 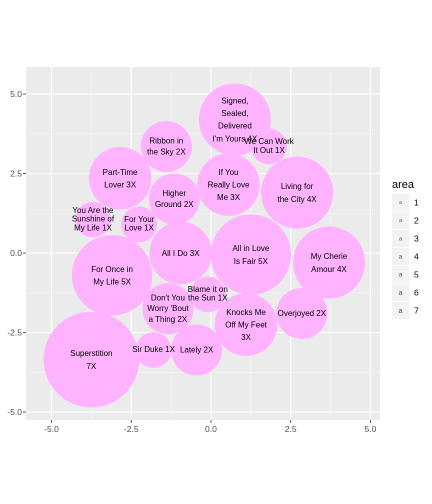 I want to click on legend-label: 5, so click(x=416, y=275).